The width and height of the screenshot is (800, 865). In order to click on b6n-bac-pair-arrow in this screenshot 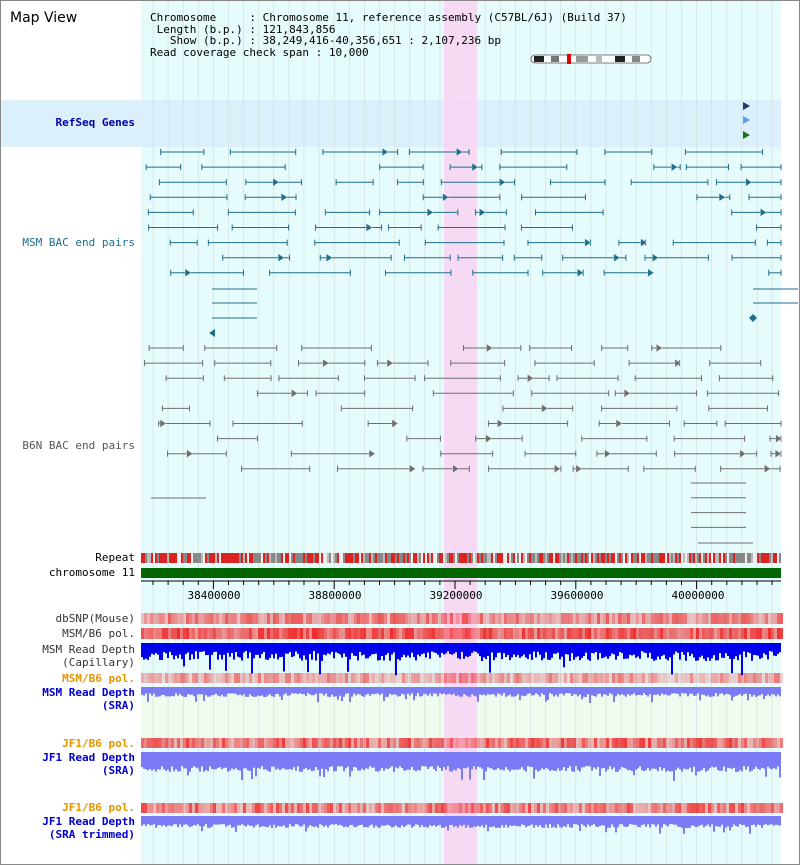, I will do `click(489, 438)`.